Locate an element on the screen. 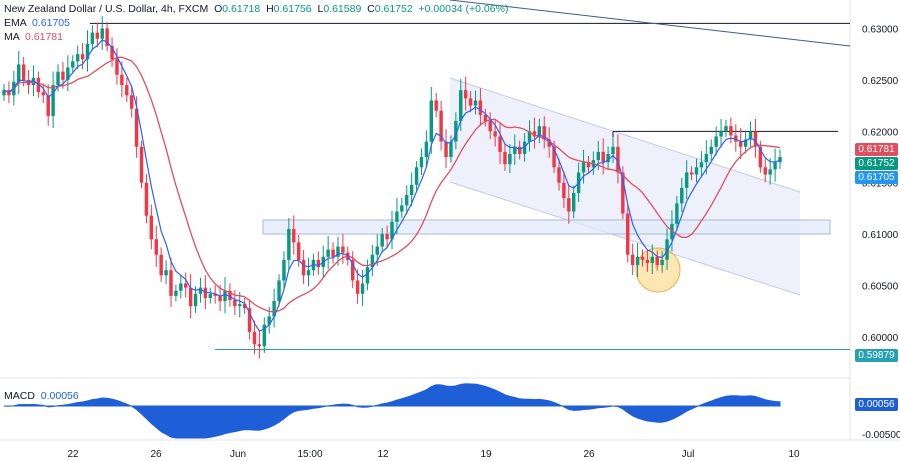  macd-label: MACD is located at coordinates (19, 396).